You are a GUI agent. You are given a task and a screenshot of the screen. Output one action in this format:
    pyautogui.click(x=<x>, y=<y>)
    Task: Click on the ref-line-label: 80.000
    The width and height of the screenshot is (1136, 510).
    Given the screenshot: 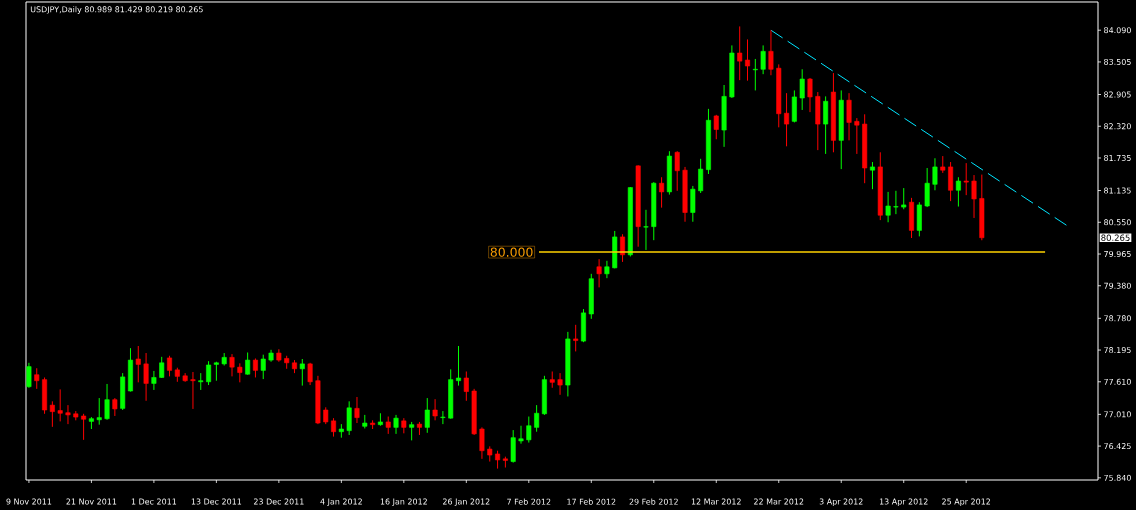 What is the action you would take?
    pyautogui.click(x=511, y=252)
    